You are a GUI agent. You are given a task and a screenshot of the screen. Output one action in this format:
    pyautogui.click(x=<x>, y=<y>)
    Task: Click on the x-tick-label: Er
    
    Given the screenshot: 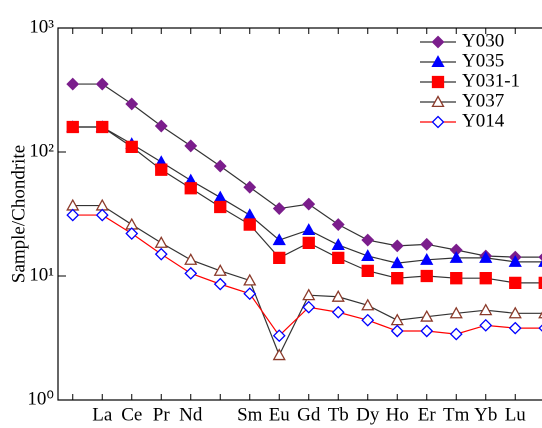 What is the action you would take?
    pyautogui.click(x=427, y=414)
    